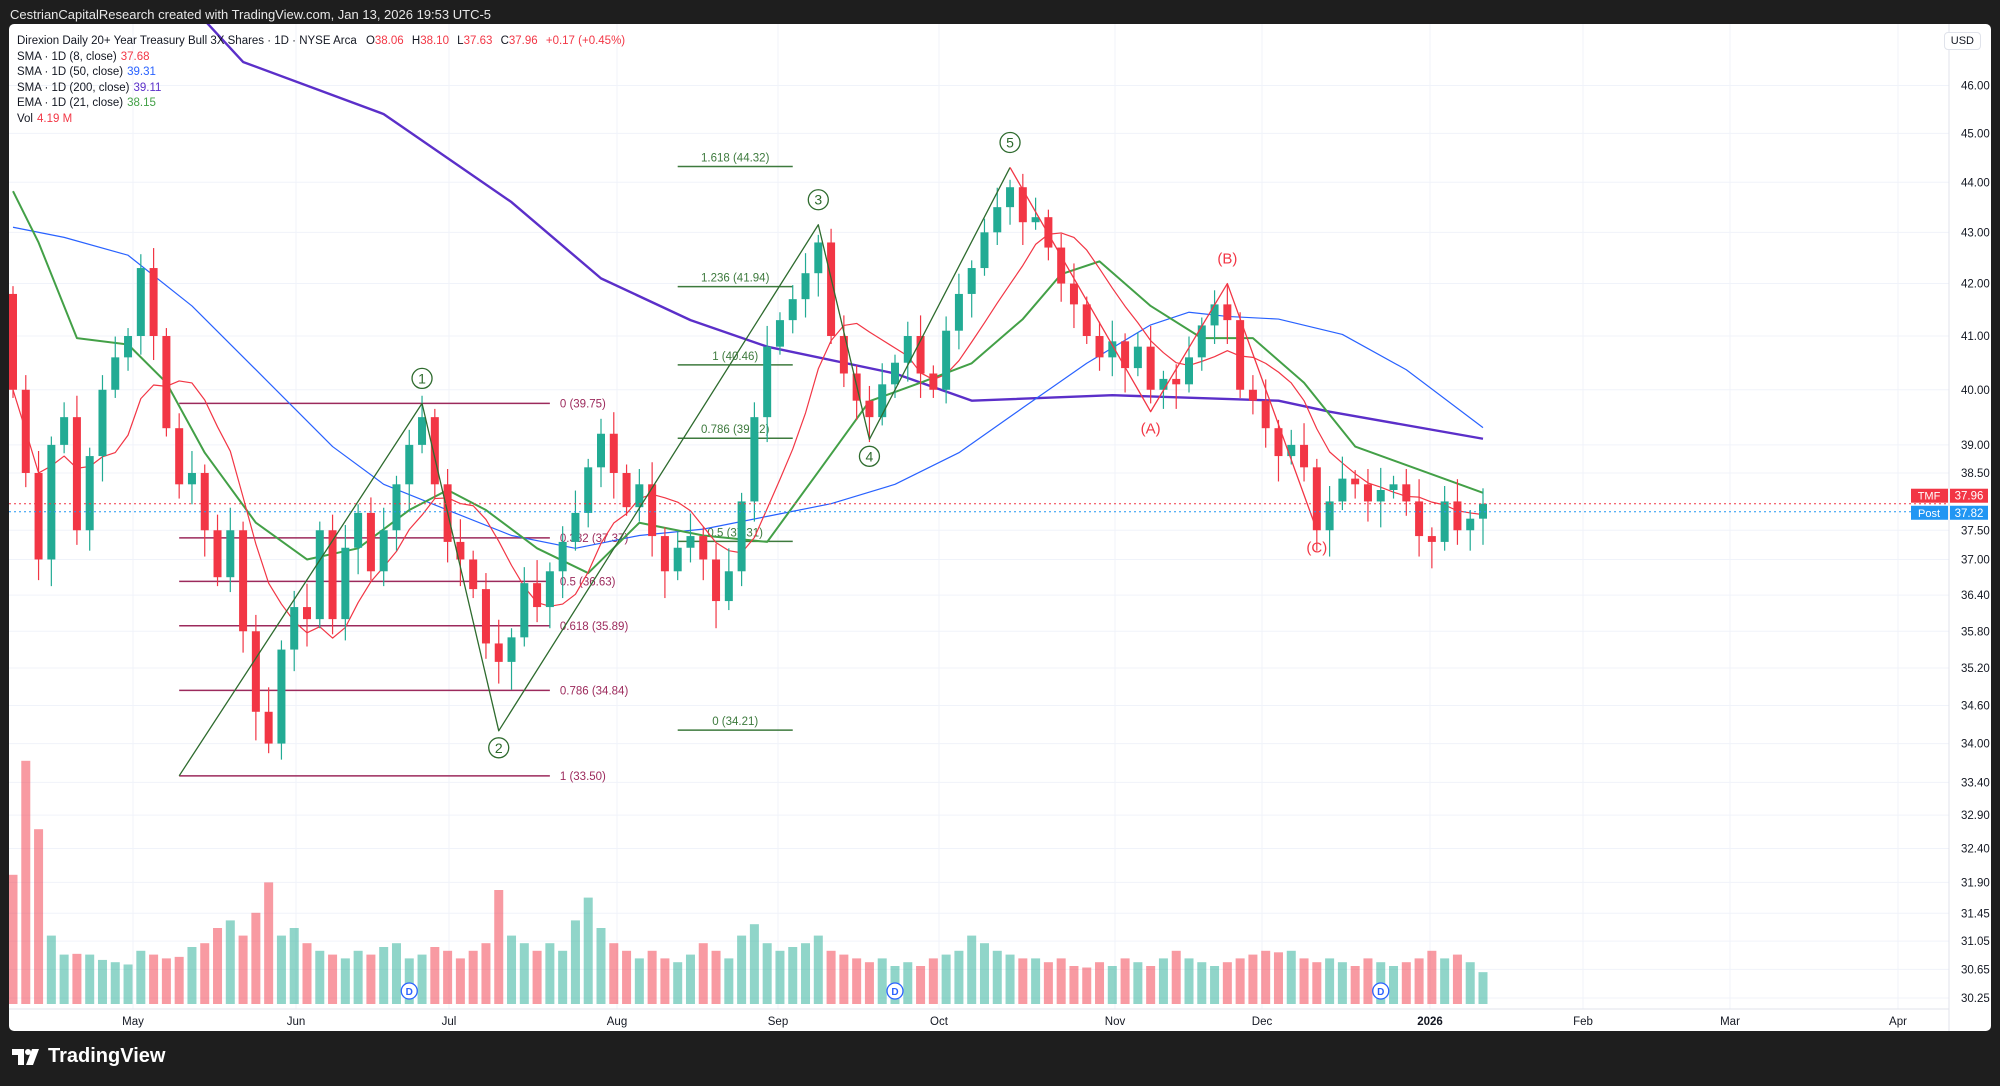  I want to click on time-axis-label: Oct, so click(939, 1022).